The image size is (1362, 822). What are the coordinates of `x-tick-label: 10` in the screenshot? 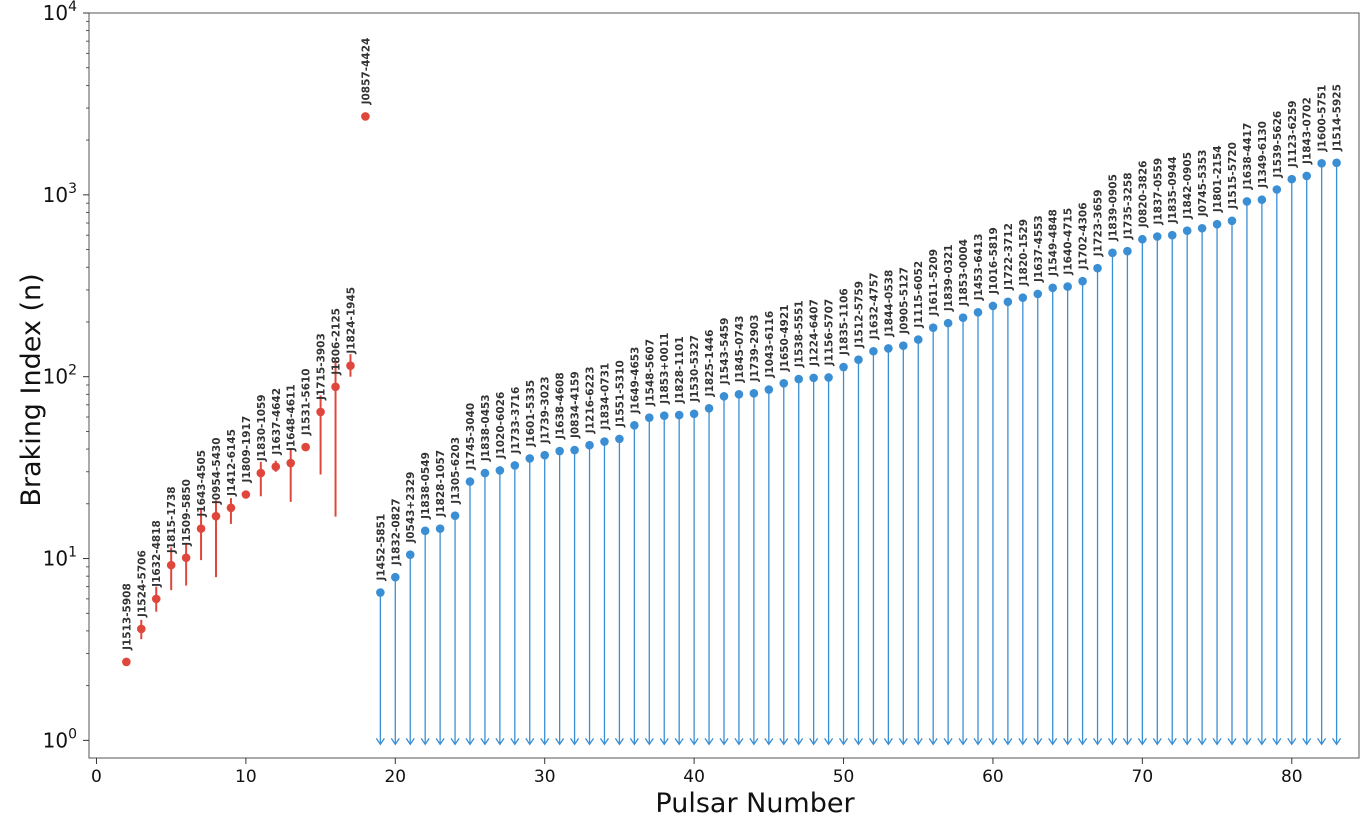 It's located at (246, 777).